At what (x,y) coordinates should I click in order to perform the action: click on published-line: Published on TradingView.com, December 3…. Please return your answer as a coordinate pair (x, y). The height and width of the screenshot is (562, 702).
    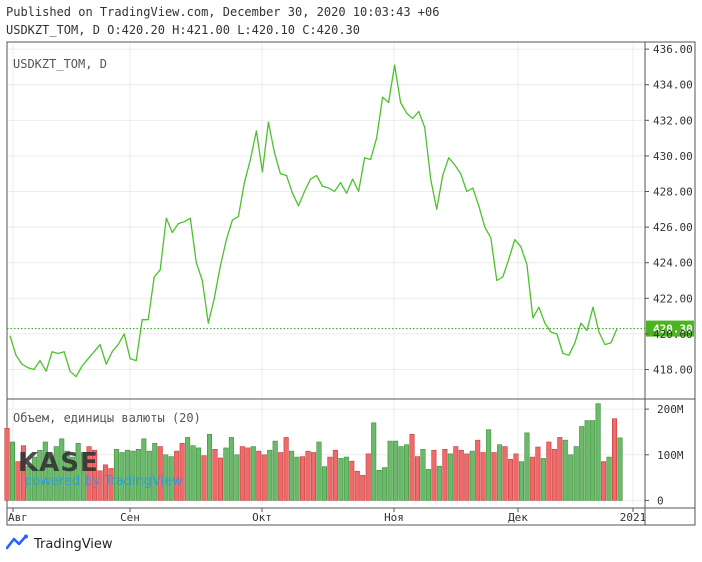
    Looking at the image, I should click on (223, 12).